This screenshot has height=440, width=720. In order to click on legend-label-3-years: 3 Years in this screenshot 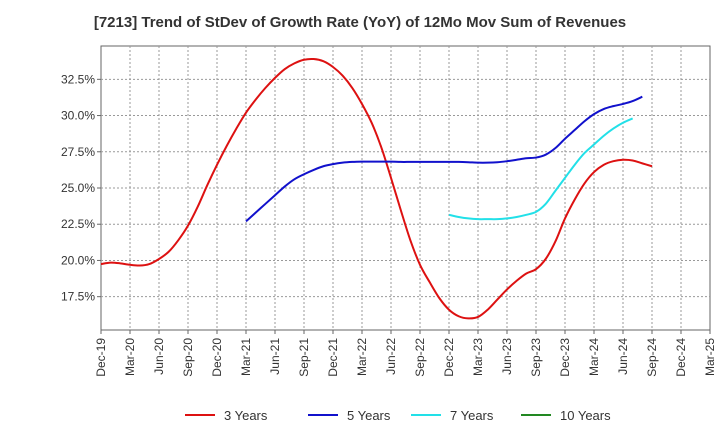, I will do `click(246, 415)`.